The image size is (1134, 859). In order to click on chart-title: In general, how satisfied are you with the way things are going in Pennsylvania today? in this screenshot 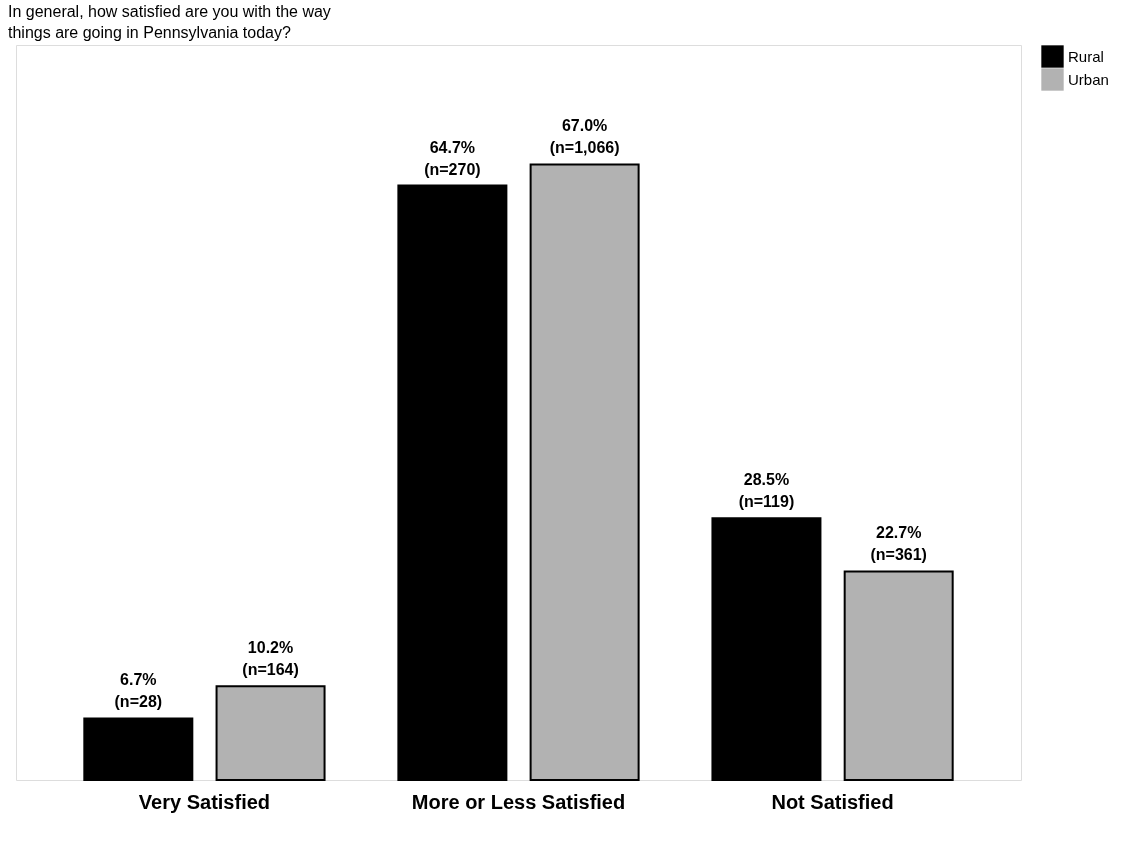, I will do `click(169, 22)`.